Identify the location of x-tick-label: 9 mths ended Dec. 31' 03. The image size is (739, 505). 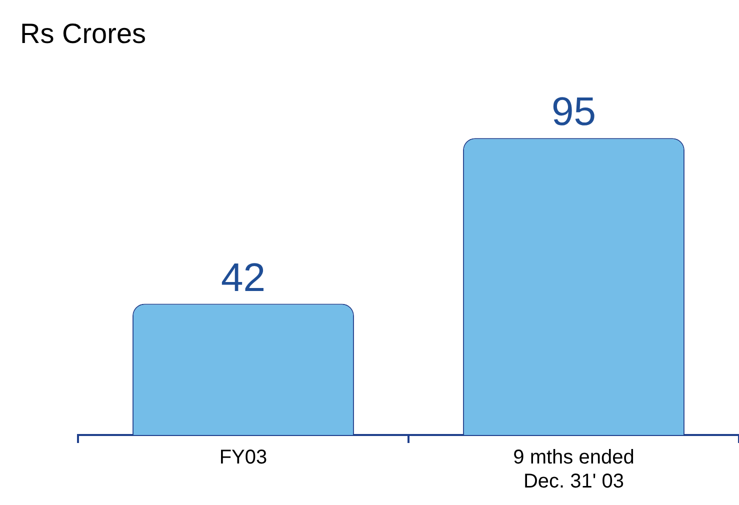
(573, 469).